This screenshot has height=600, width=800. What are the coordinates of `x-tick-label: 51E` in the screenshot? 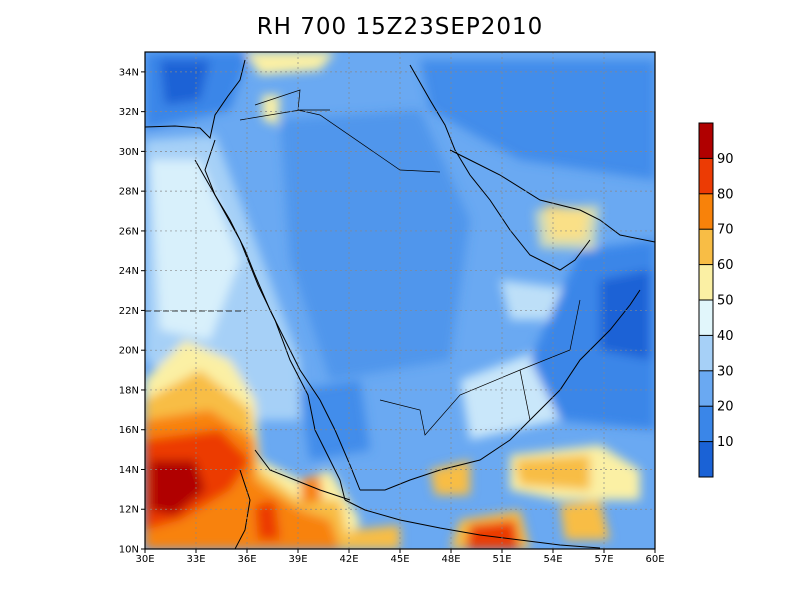 It's located at (501, 559).